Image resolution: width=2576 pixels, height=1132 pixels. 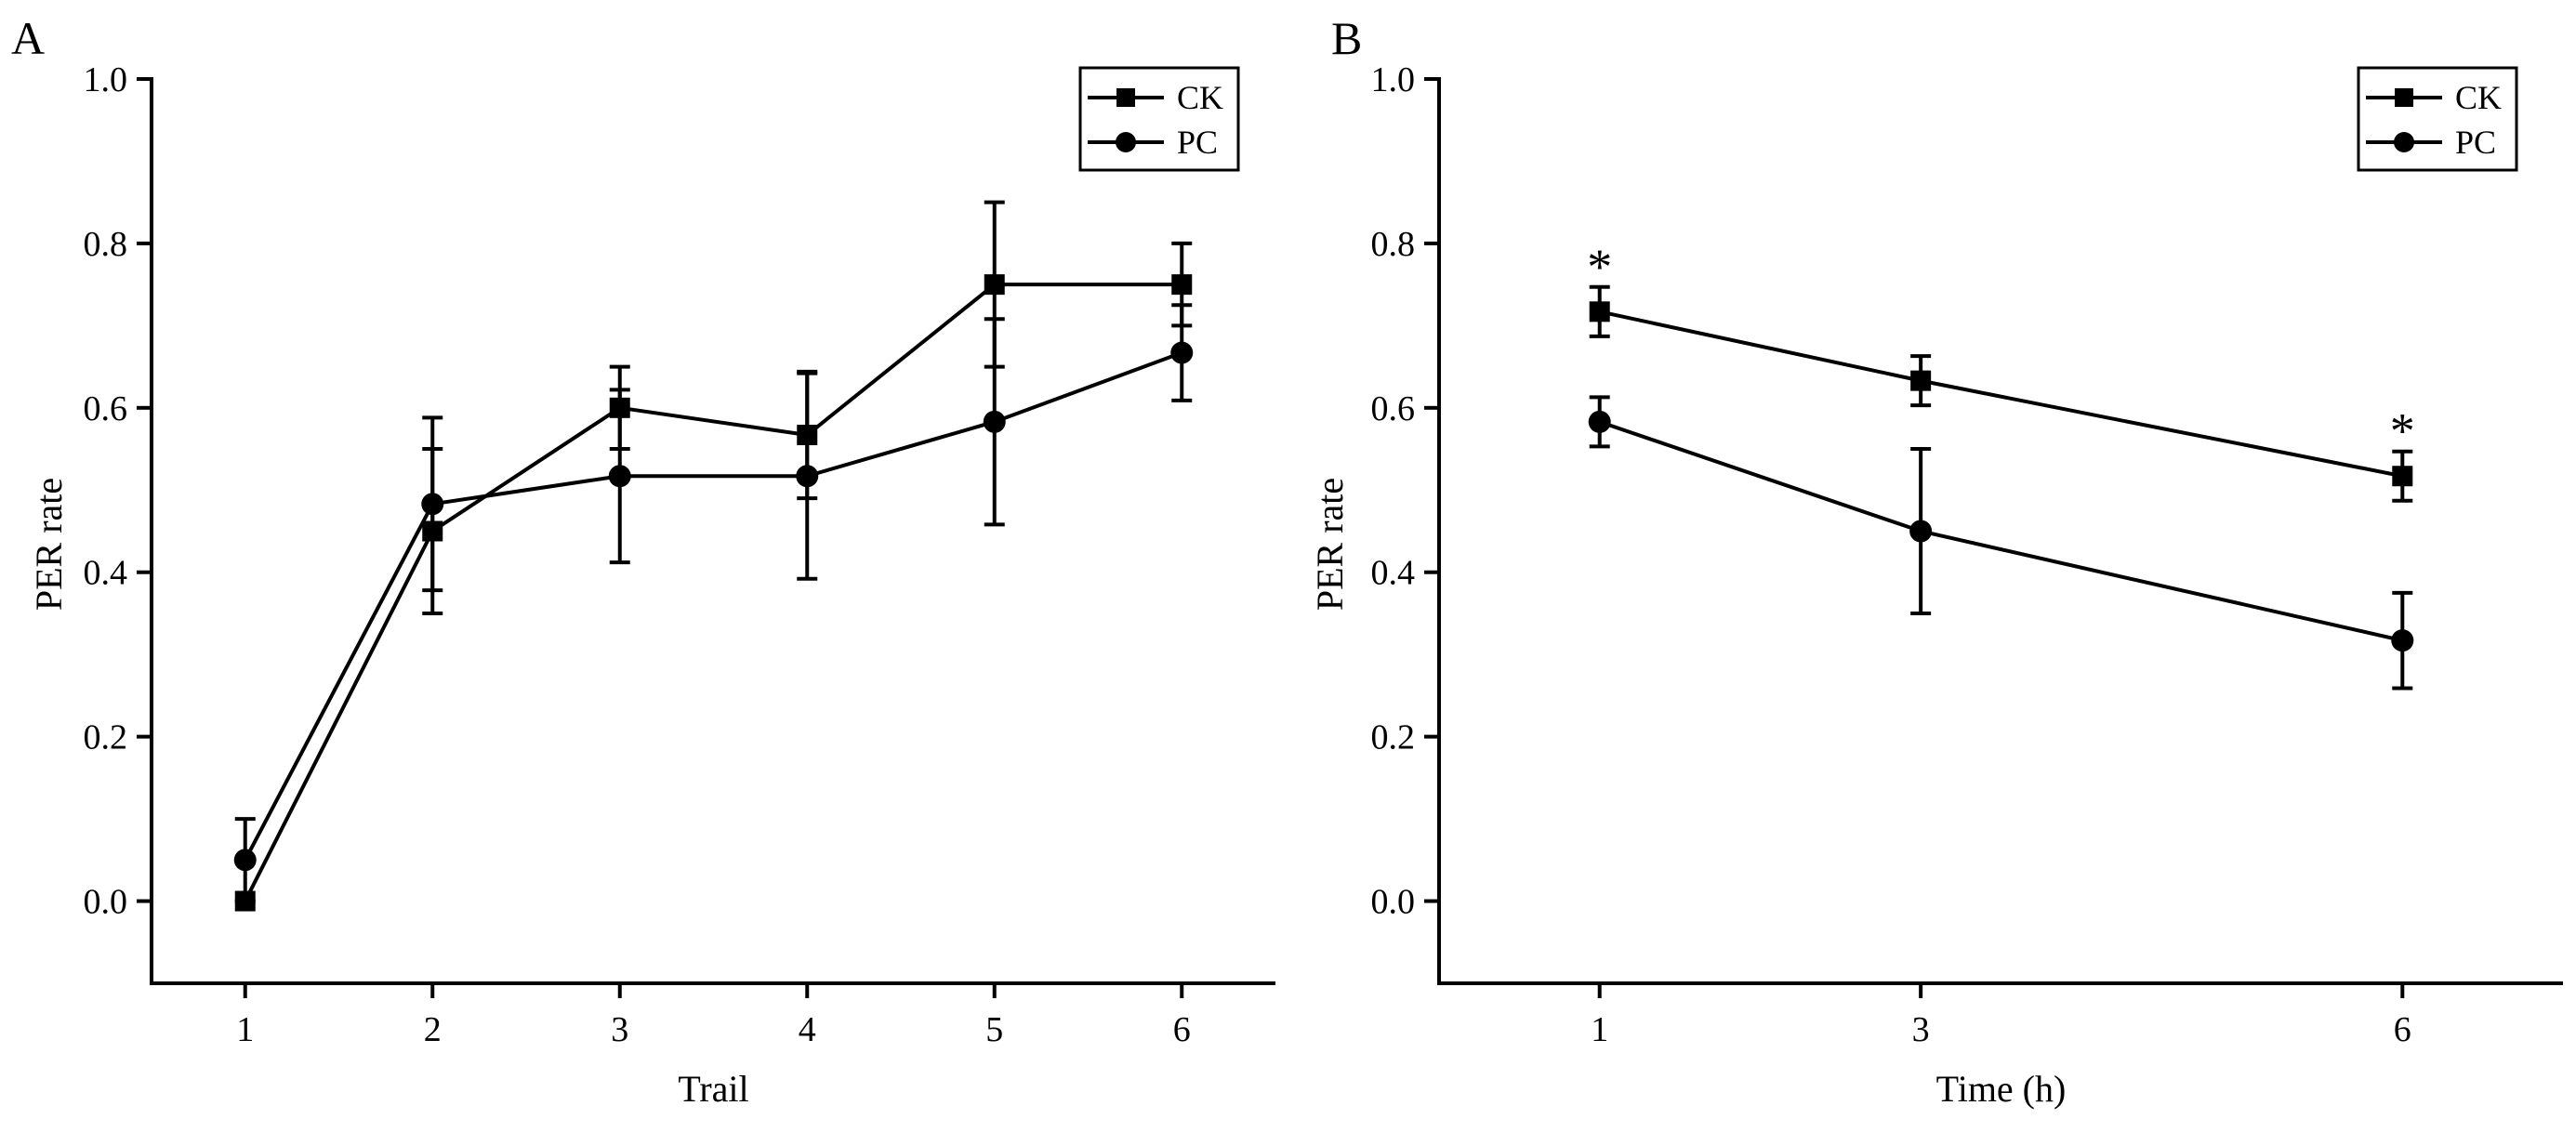 What do you see at coordinates (2001, 531) in the screenshot?
I see `series-line-pc` at bounding box center [2001, 531].